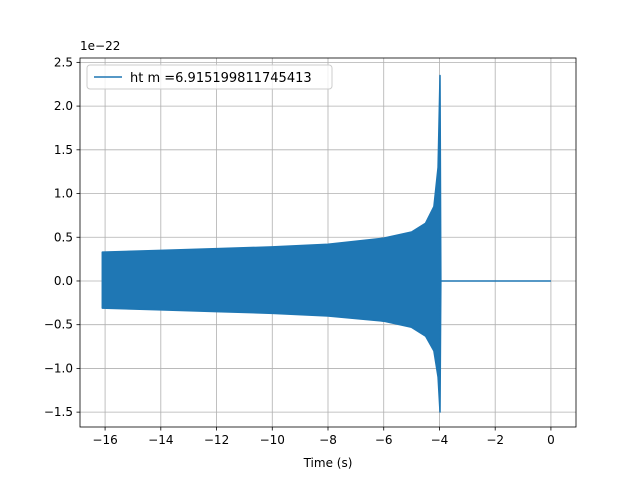 The width and height of the screenshot is (640, 480). I want to click on y-tick-label: 1.0, so click(63, 194).